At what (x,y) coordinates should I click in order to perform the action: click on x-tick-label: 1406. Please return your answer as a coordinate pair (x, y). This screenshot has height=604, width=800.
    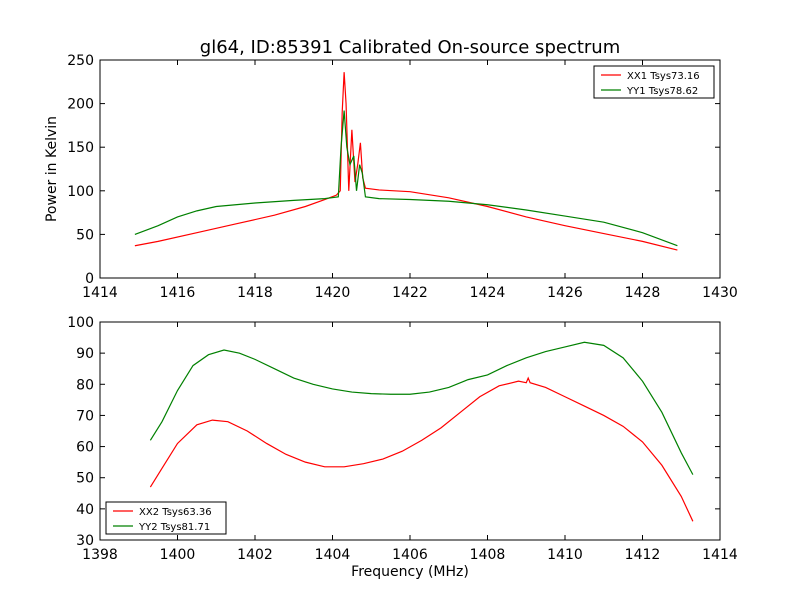
    Looking at the image, I should click on (410, 555).